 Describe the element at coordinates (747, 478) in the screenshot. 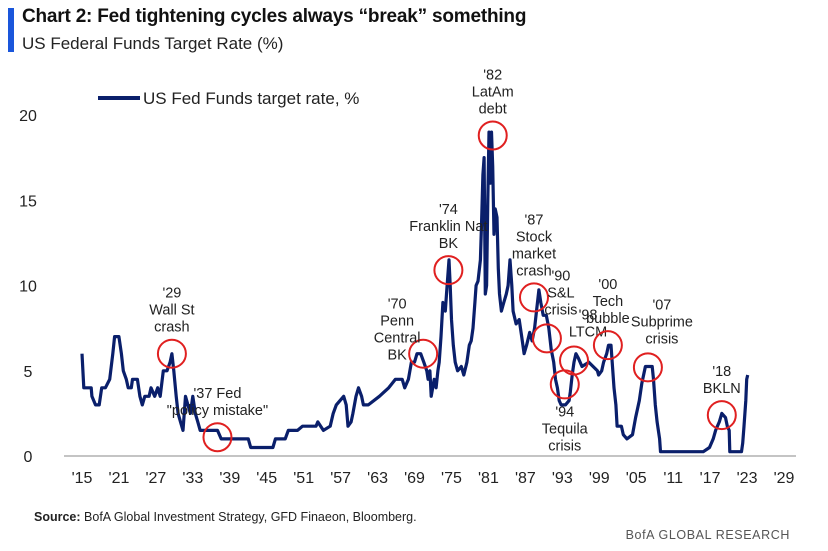

I see `x-tick-label: '23` at that location.